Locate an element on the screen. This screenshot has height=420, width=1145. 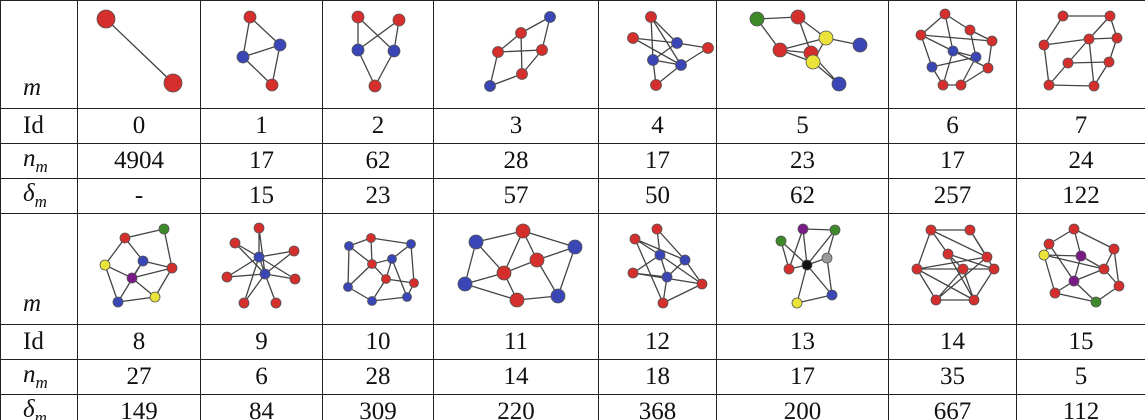
data-row: Id 8 9 10 11 12 13 14 15 is located at coordinates (572, 342).